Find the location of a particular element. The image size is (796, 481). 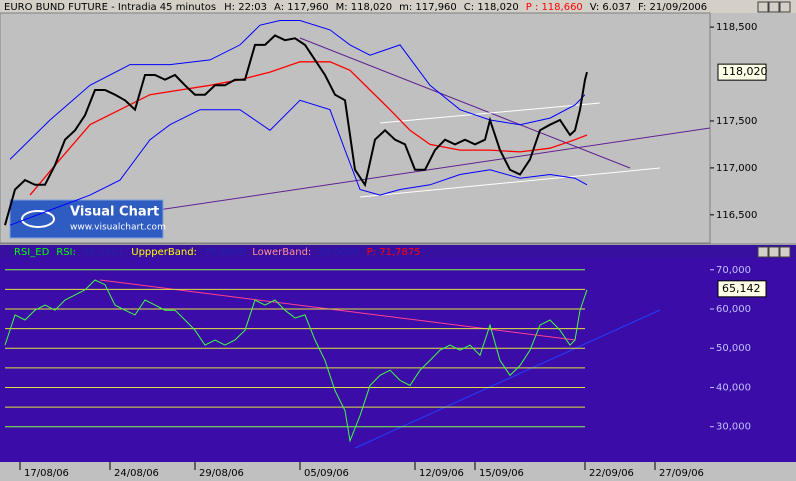

y-tick-label: 118,500 is located at coordinates (736, 27).